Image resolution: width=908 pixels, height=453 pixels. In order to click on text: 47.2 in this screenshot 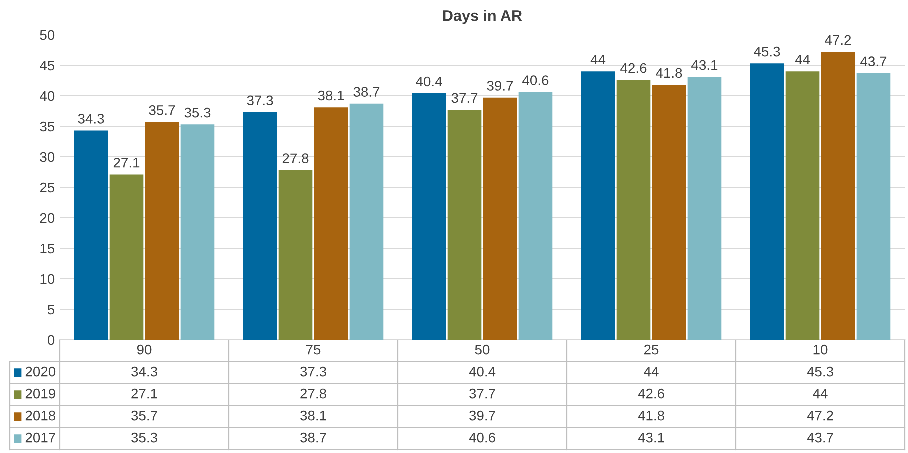, I will do `click(820, 415)`.